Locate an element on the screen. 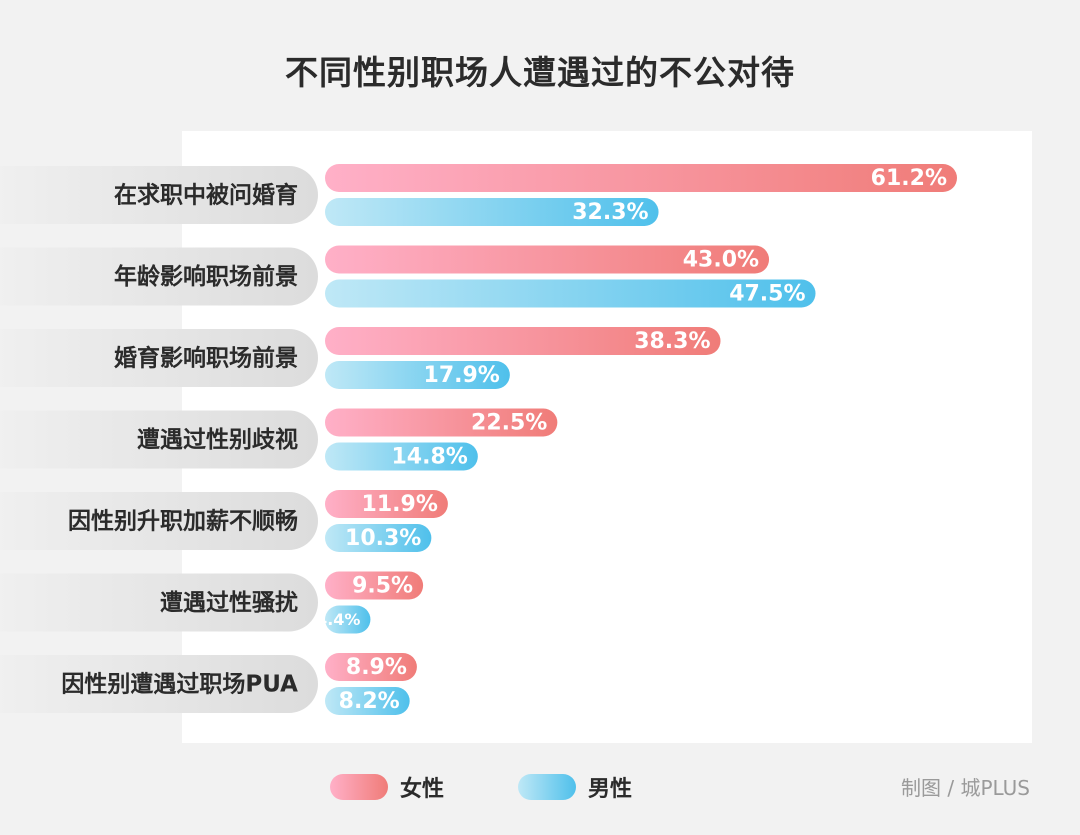 The height and width of the screenshot is (835, 1080). category-row: 因性别升职加薪不顺畅 11.9% 10.3% is located at coordinates (224, 521).